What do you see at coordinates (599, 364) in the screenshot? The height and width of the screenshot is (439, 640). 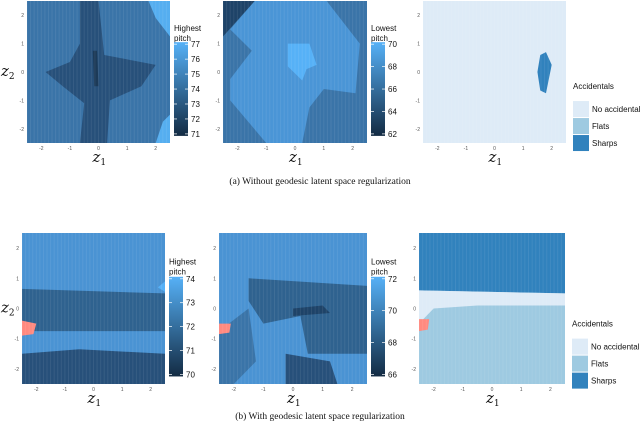 I see `legend-entry-label: Flats` at bounding box center [599, 364].